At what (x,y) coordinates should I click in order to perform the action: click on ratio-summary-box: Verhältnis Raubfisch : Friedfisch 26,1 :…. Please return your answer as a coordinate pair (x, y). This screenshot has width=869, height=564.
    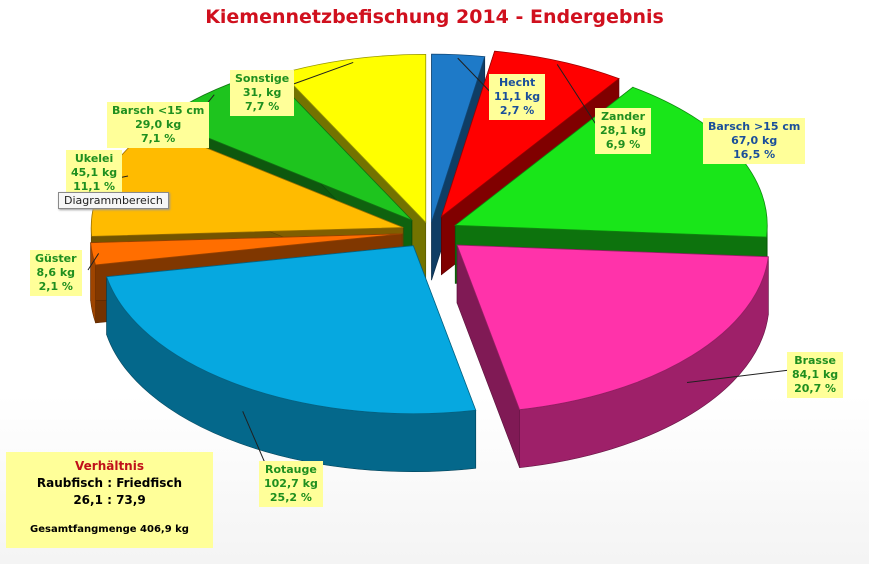
    Looking at the image, I should click on (109, 500).